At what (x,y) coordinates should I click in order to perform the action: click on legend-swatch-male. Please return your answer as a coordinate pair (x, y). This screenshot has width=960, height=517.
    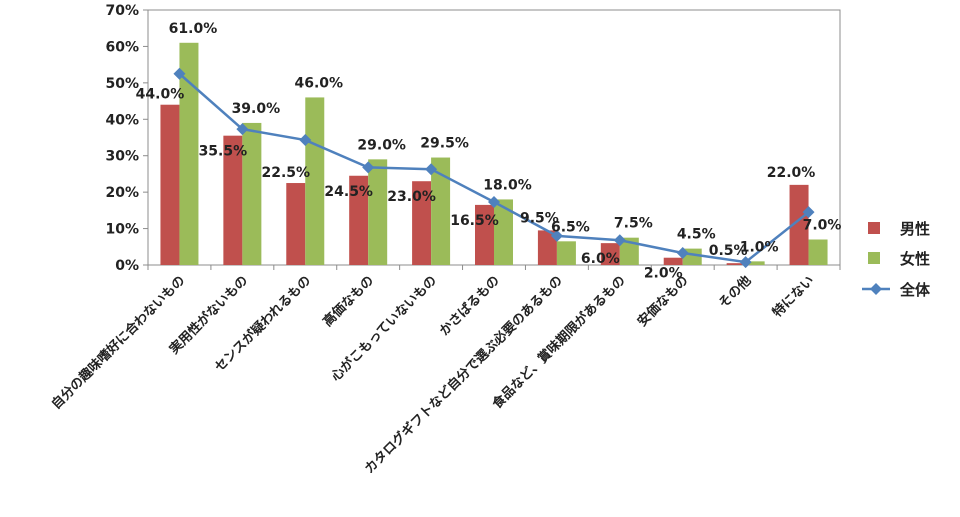
    Looking at the image, I should click on (874, 228).